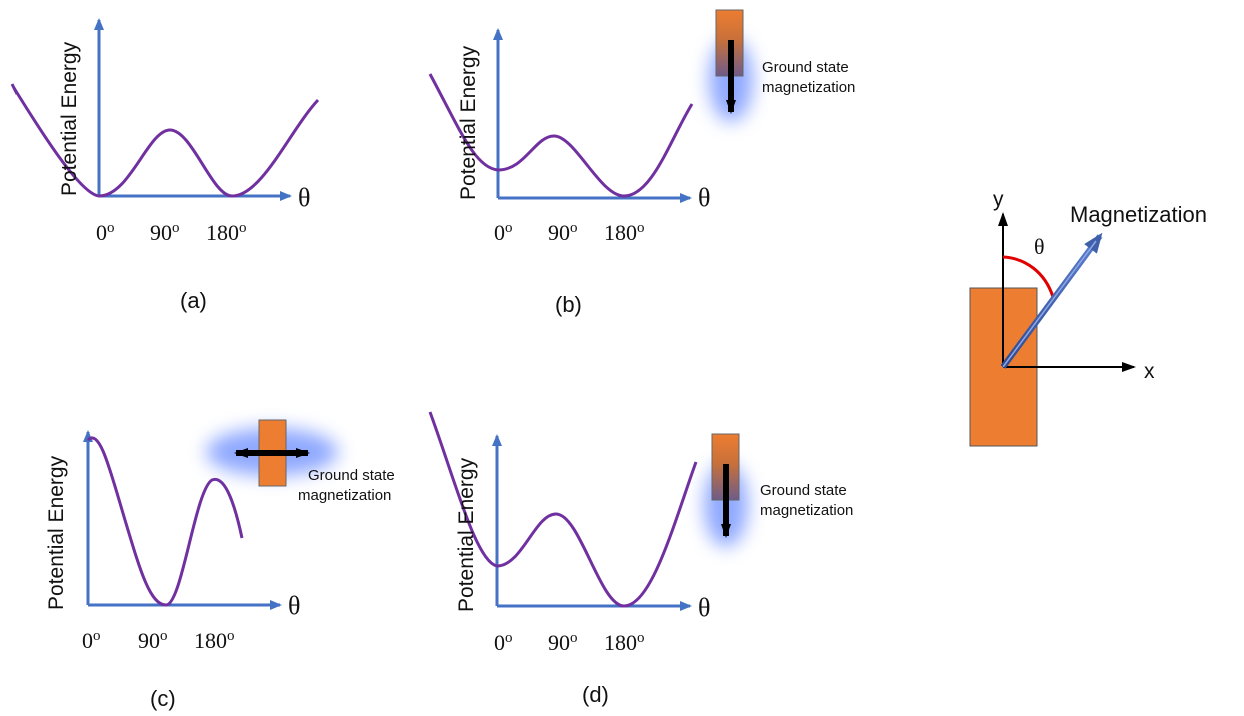 Image resolution: width=1244 pixels, height=716 pixels. I want to click on panel-a-theta-symbol: θ, so click(304, 197).